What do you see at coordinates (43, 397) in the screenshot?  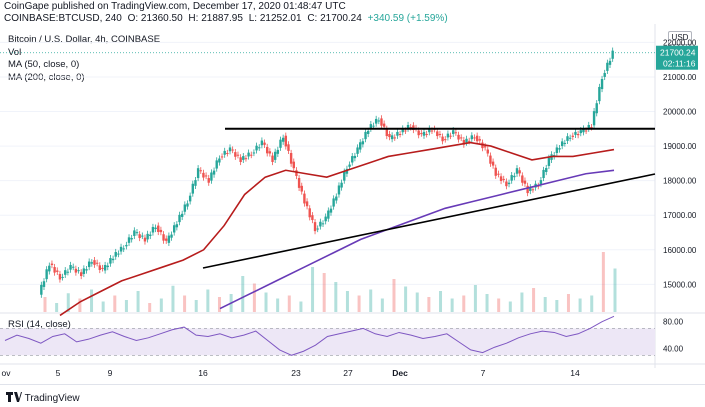 I see `tradingview-logo: TradingView` at bounding box center [43, 397].